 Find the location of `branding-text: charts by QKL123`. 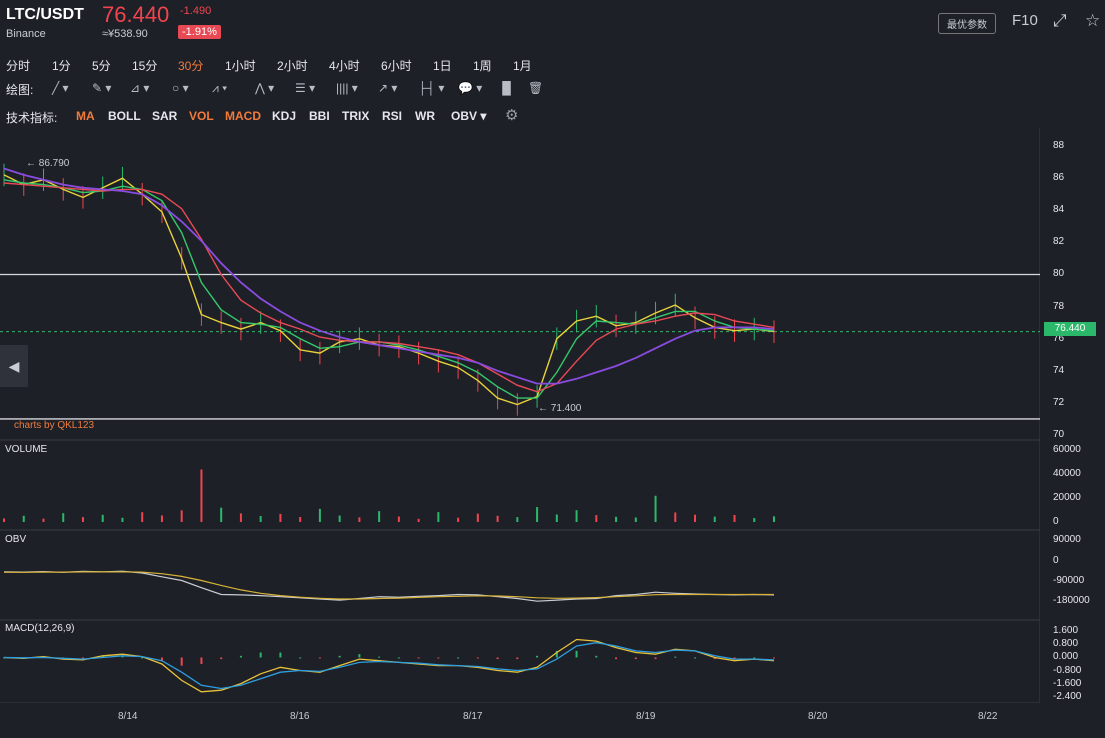

branding-text: charts by QKL123 is located at coordinates (54, 425).